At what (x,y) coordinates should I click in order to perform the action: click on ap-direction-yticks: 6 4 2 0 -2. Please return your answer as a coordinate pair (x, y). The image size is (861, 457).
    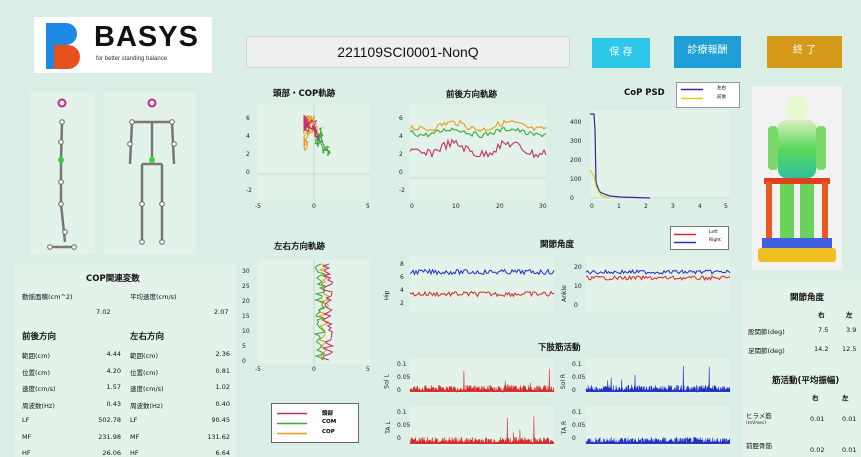
    Looking at the image, I should click on (402, 155).